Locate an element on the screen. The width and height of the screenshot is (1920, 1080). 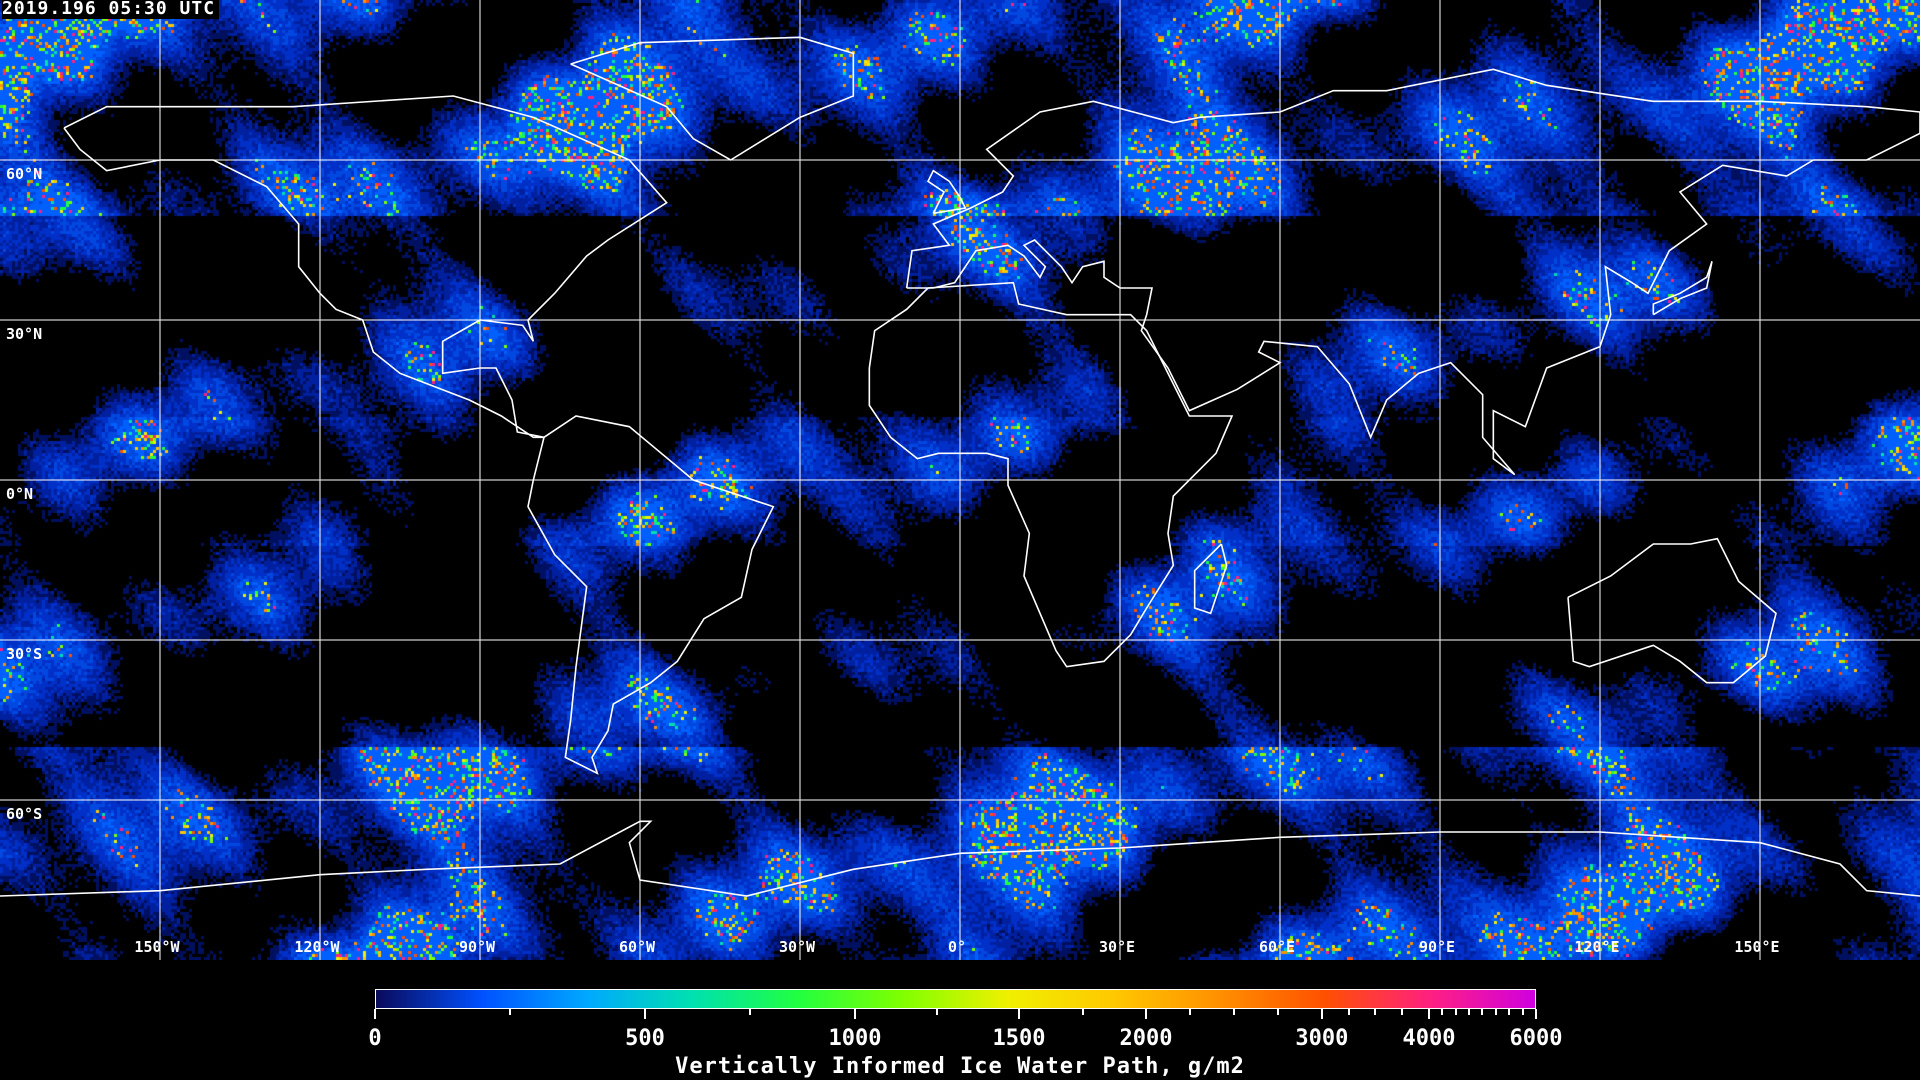
colorbar-tick-label: 500 is located at coordinates (645, 1038).